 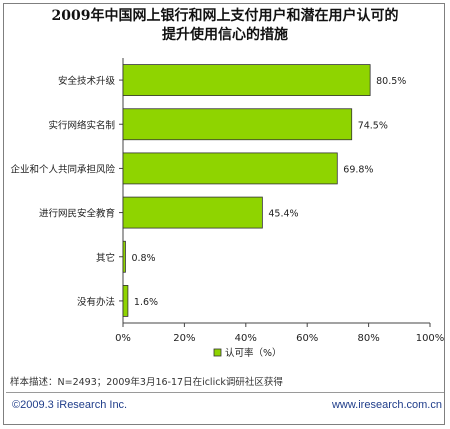 I want to click on footer-divider, so click(x=225, y=392).